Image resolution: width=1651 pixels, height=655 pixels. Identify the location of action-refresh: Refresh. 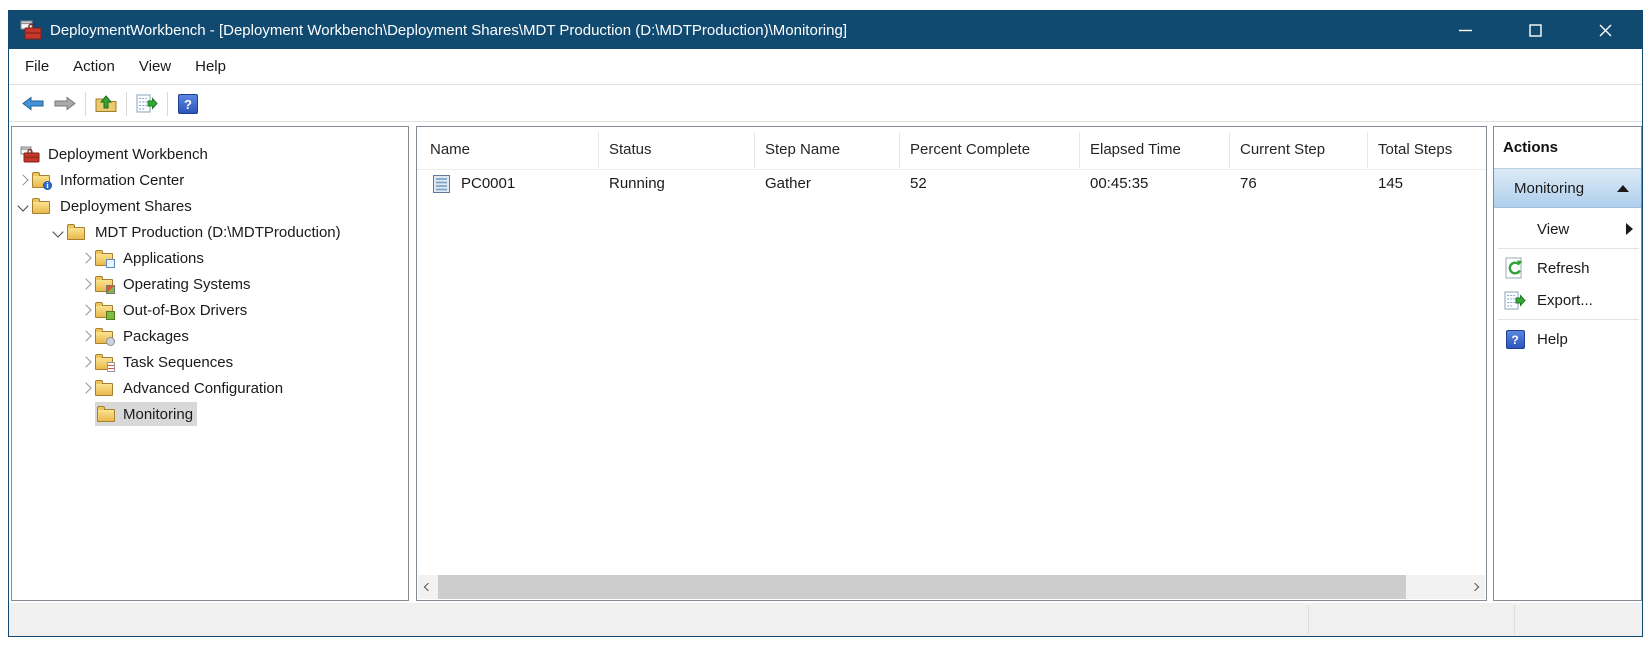
(1567, 268).